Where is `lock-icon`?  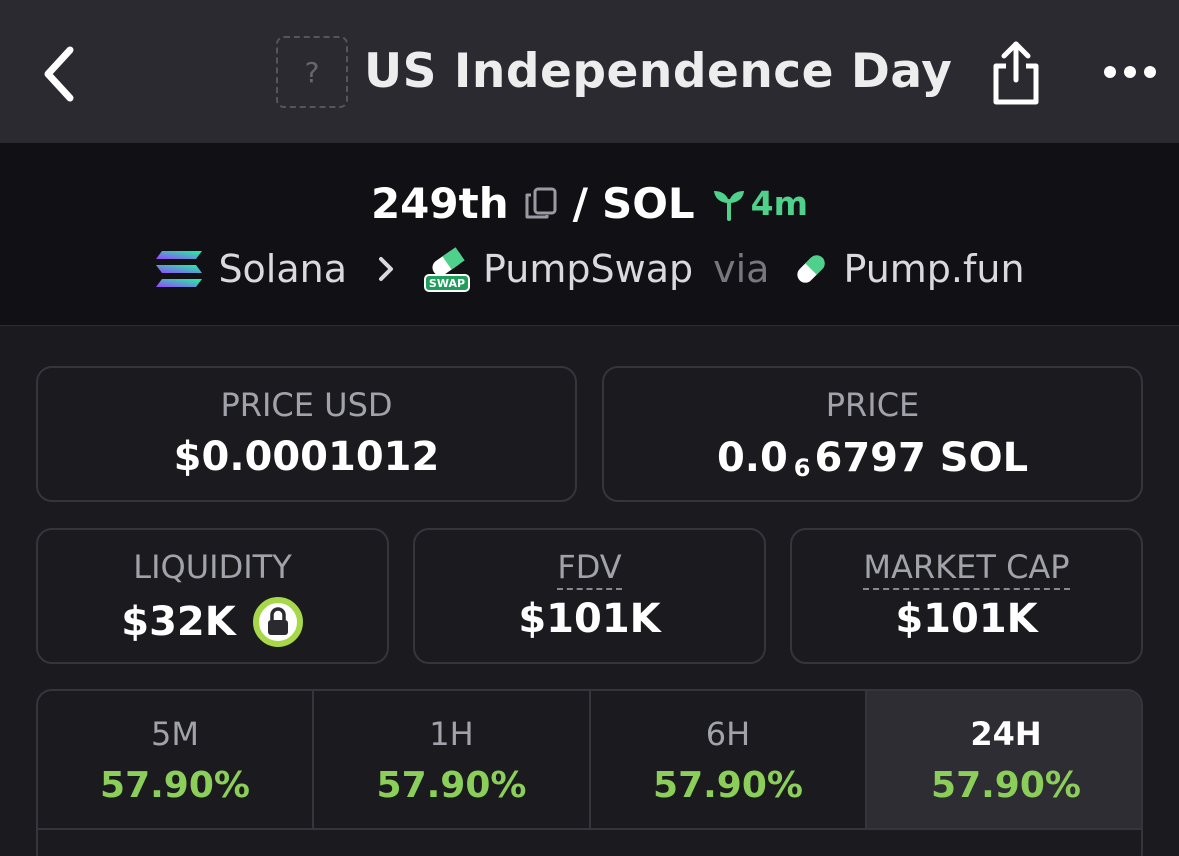
lock-icon is located at coordinates (278, 622).